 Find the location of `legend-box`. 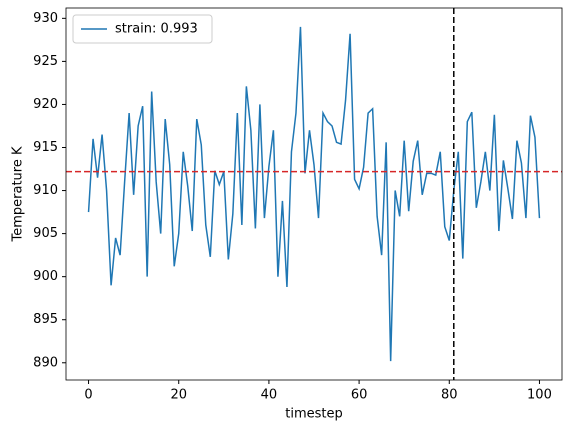

legend-box is located at coordinates (142, 29).